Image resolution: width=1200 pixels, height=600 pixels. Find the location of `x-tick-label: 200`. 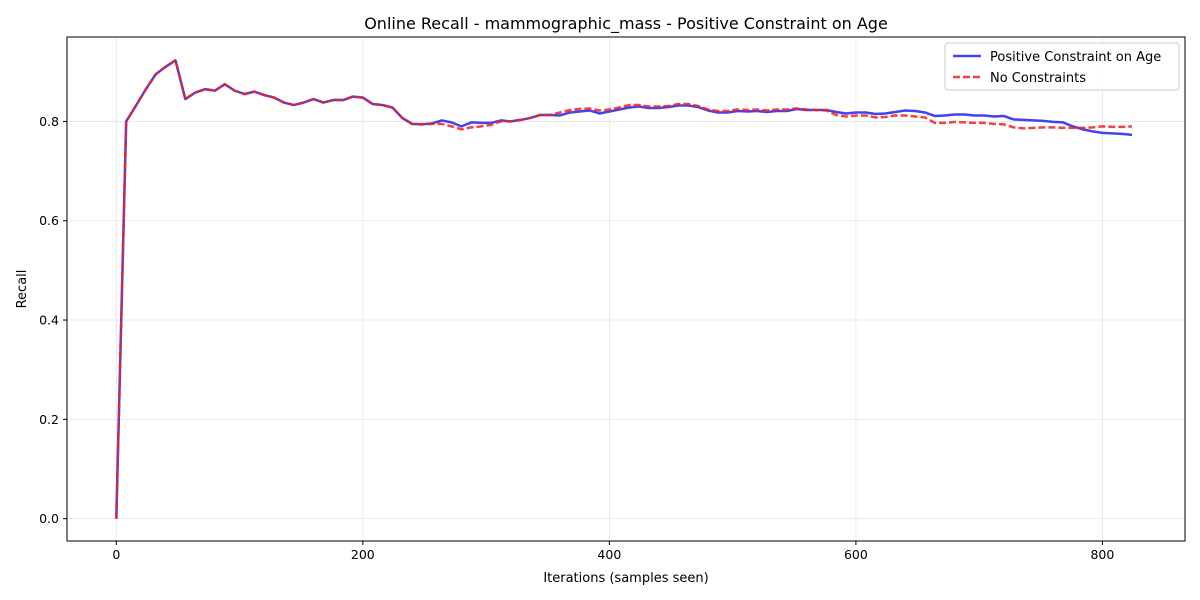

x-tick-label: 200 is located at coordinates (363, 554).